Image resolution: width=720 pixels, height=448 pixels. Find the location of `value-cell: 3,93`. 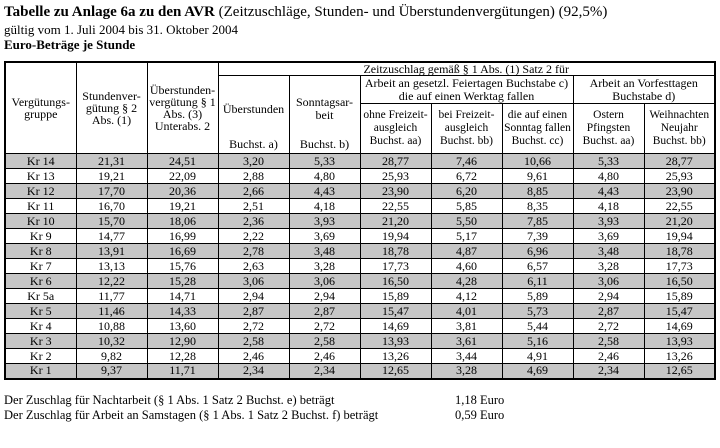

value-cell: 3,93 is located at coordinates (608, 221).